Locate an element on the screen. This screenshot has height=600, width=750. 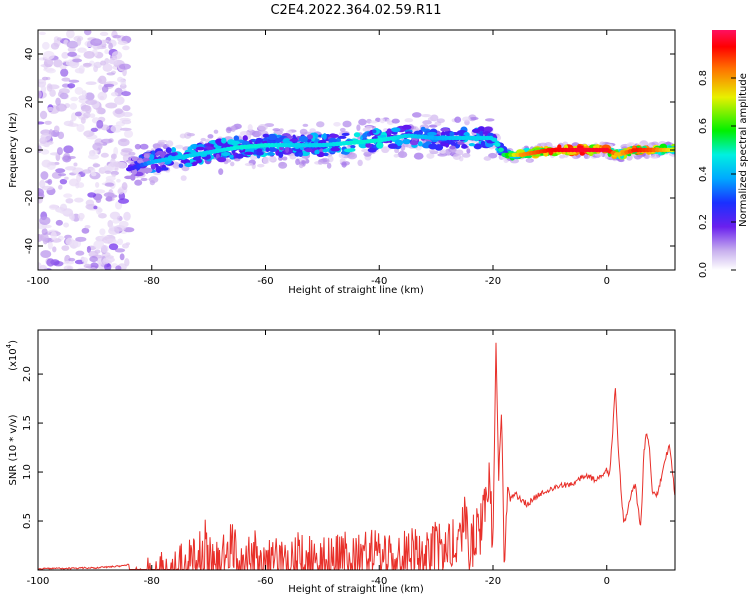
x-tick-label: -100 is located at coordinates (38, 581).